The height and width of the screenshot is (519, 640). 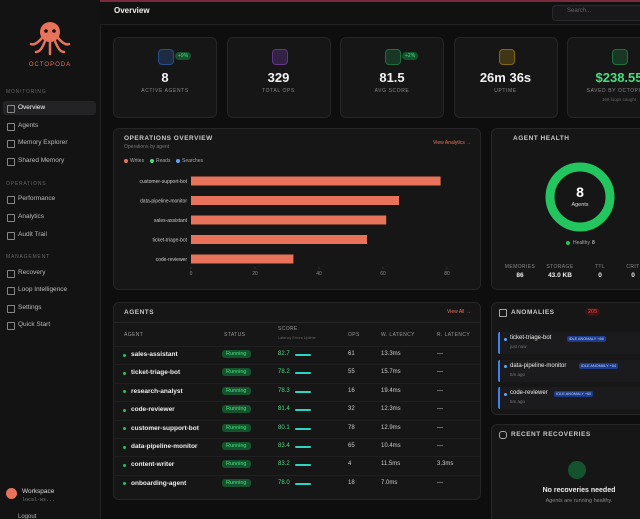 What do you see at coordinates (31, 216) in the screenshot?
I see `nav-item: Analytics` at bounding box center [31, 216].